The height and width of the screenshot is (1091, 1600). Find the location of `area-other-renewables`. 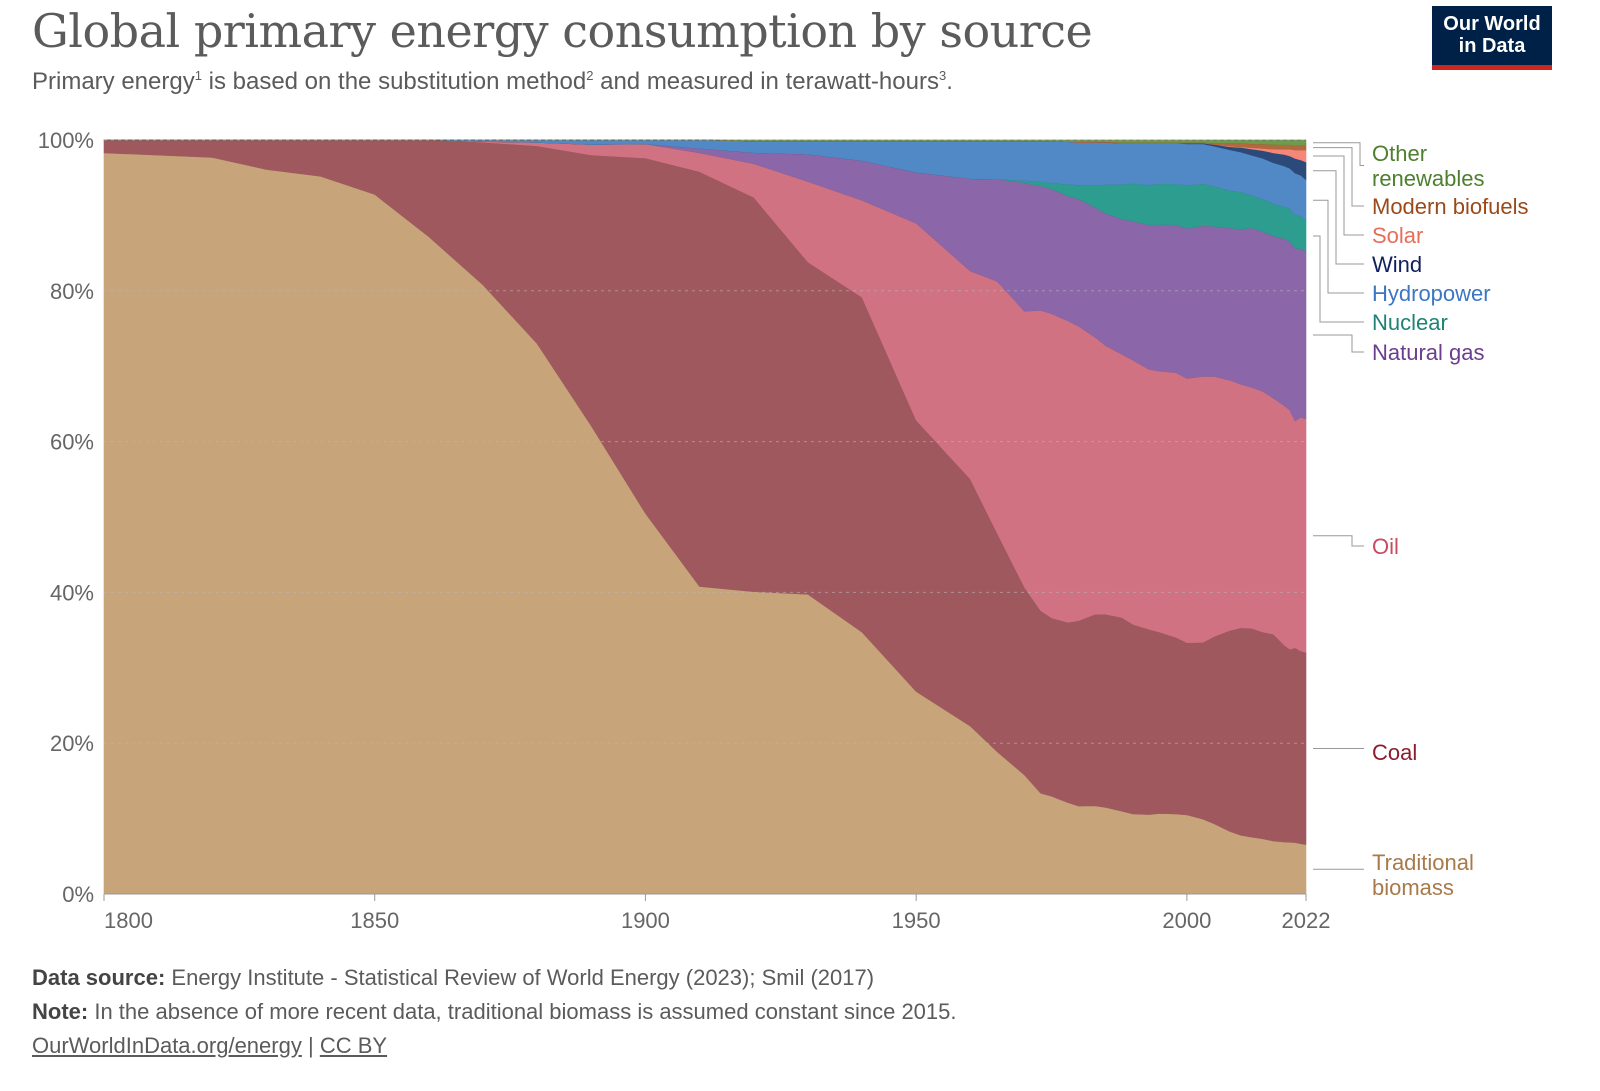

area-other-renewables is located at coordinates (705, 142).